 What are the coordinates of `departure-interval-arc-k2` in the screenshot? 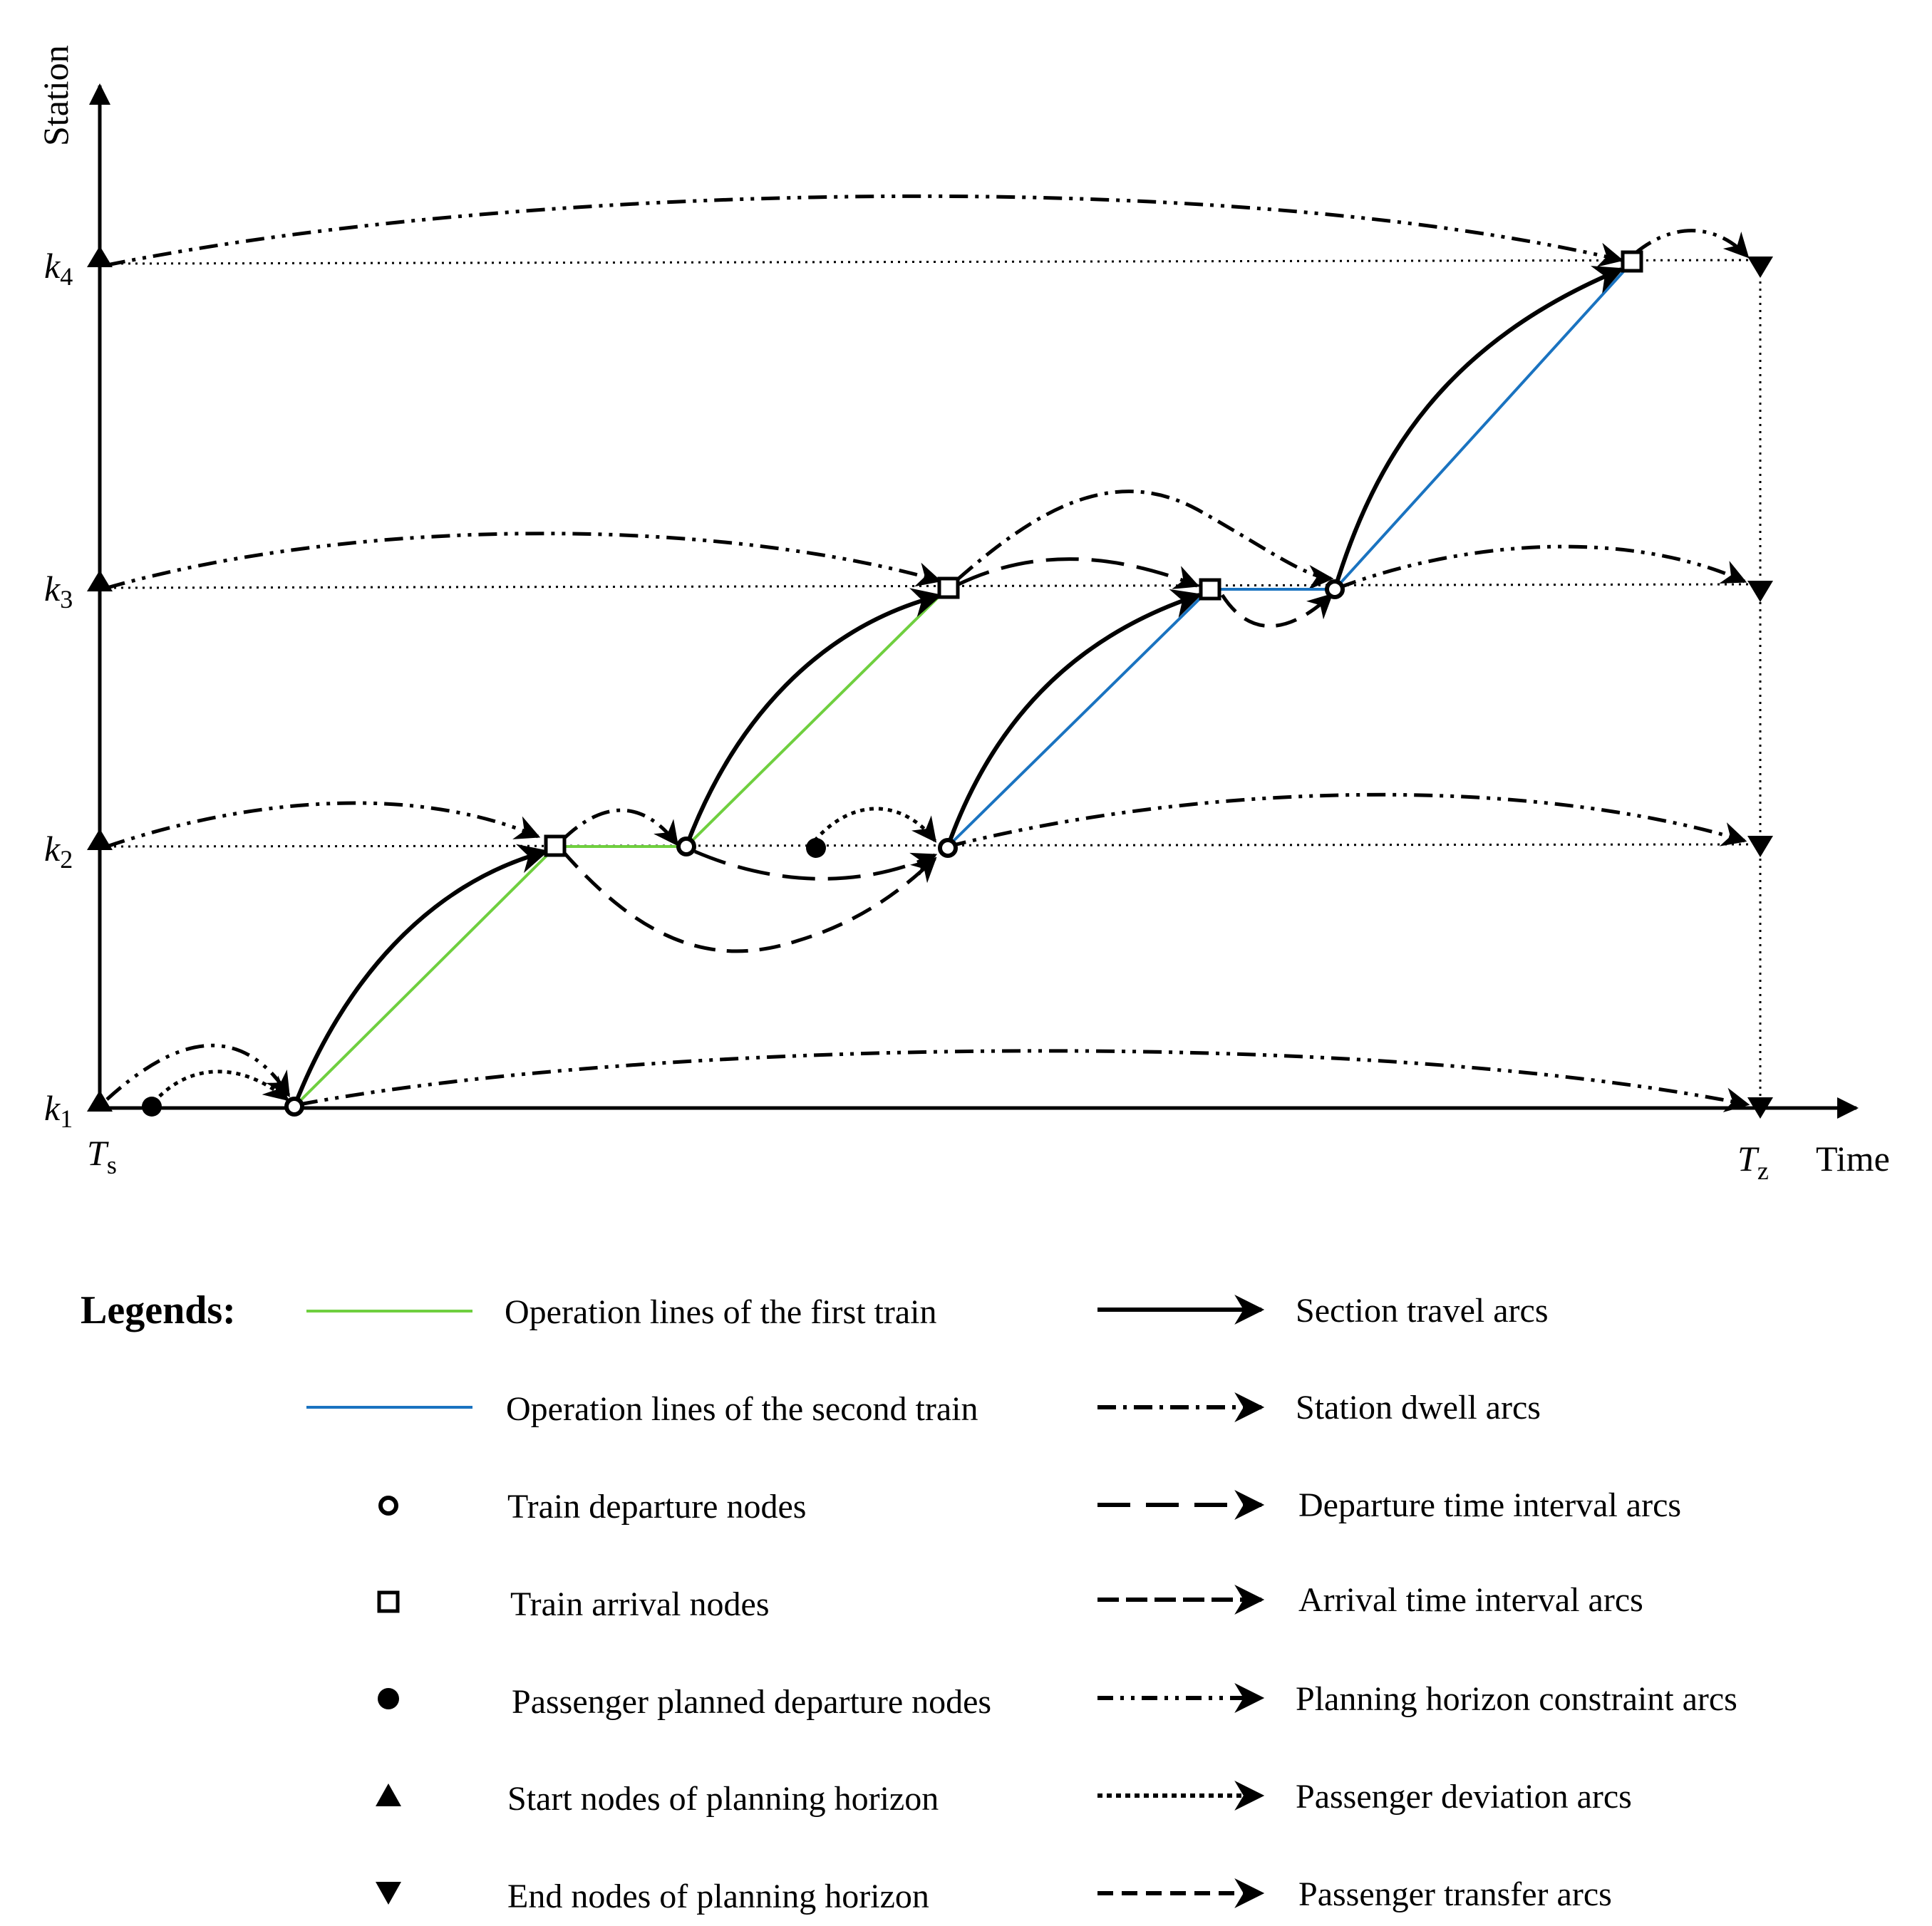 It's located at (816, 865).